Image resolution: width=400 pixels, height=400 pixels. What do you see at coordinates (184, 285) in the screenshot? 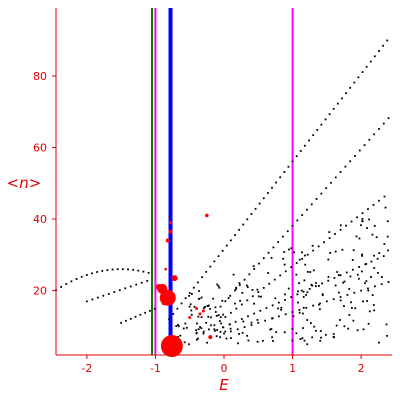
I see `highlight-points` at bounding box center [184, 285].